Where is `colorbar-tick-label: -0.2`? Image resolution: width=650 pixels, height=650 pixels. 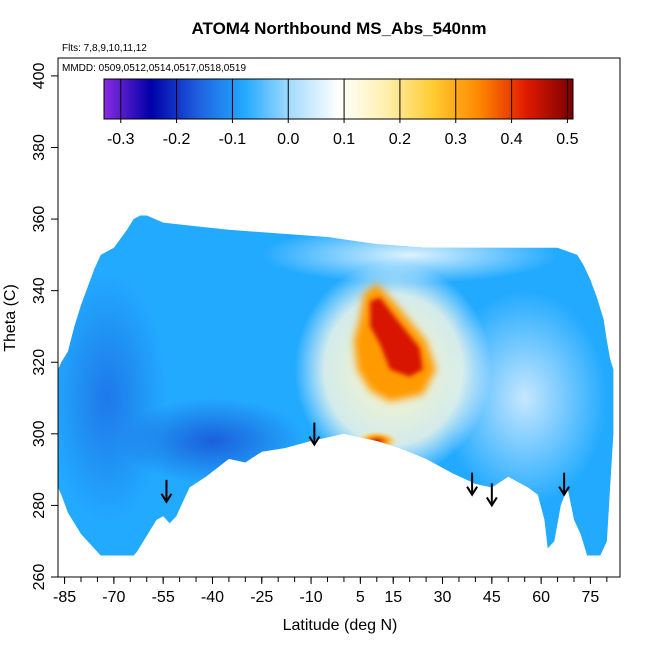
colorbar-tick-label: -0.2 is located at coordinates (177, 139).